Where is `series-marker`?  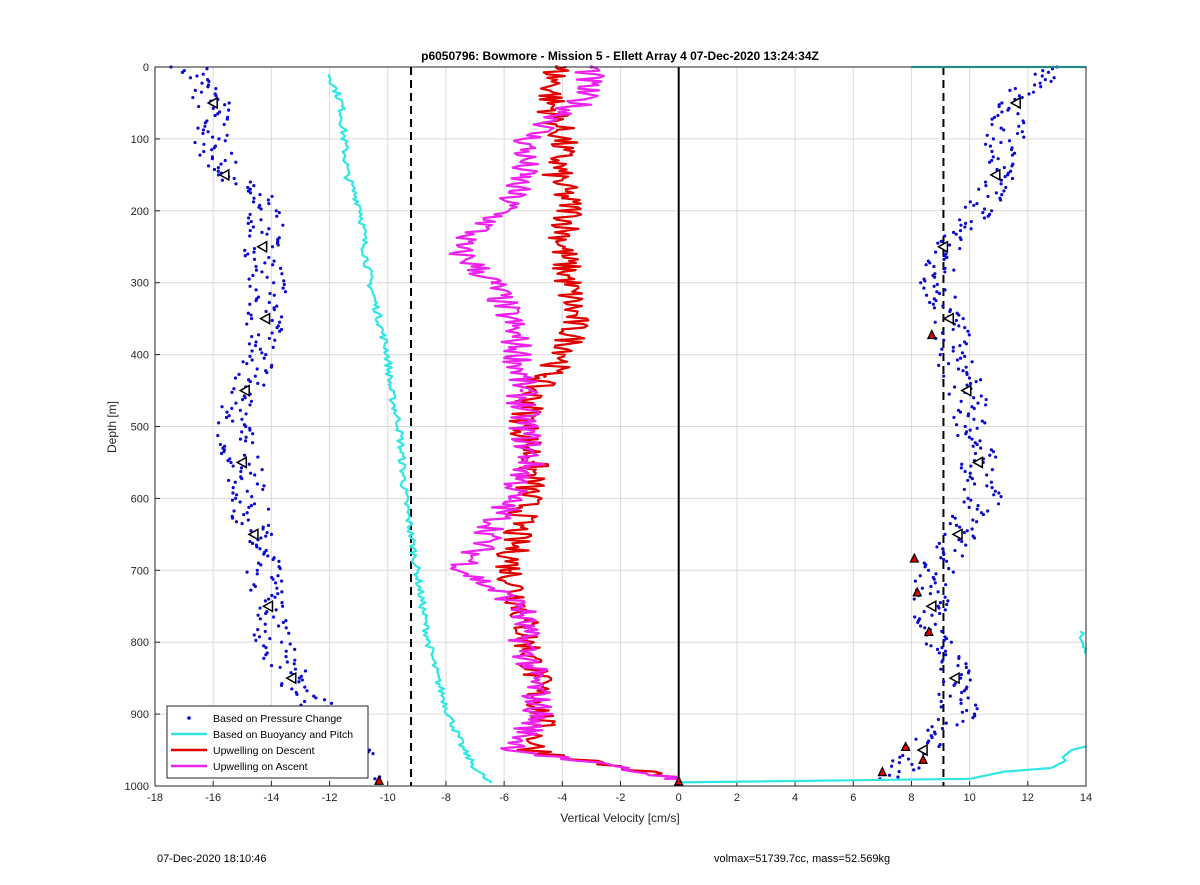
series-marker is located at coordinates (568, 282).